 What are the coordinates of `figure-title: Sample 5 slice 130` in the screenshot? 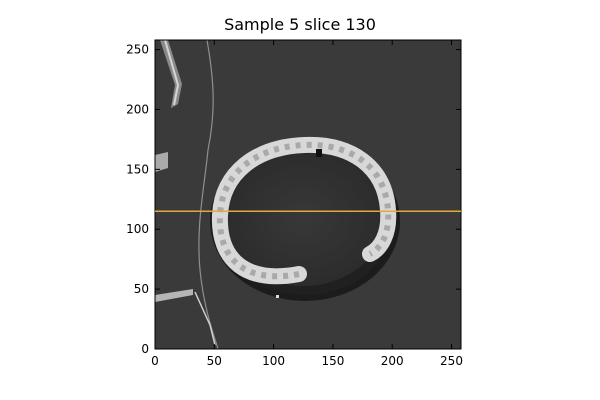 It's located at (300, 24).